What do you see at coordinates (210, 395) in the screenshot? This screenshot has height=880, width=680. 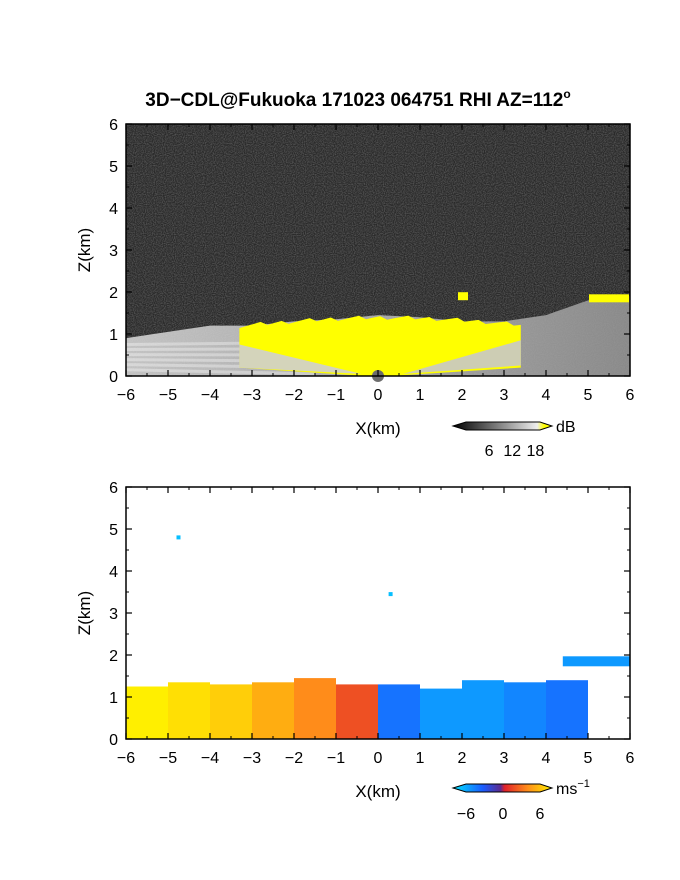 I see `intensity-x-tick-label: −4` at bounding box center [210, 395].